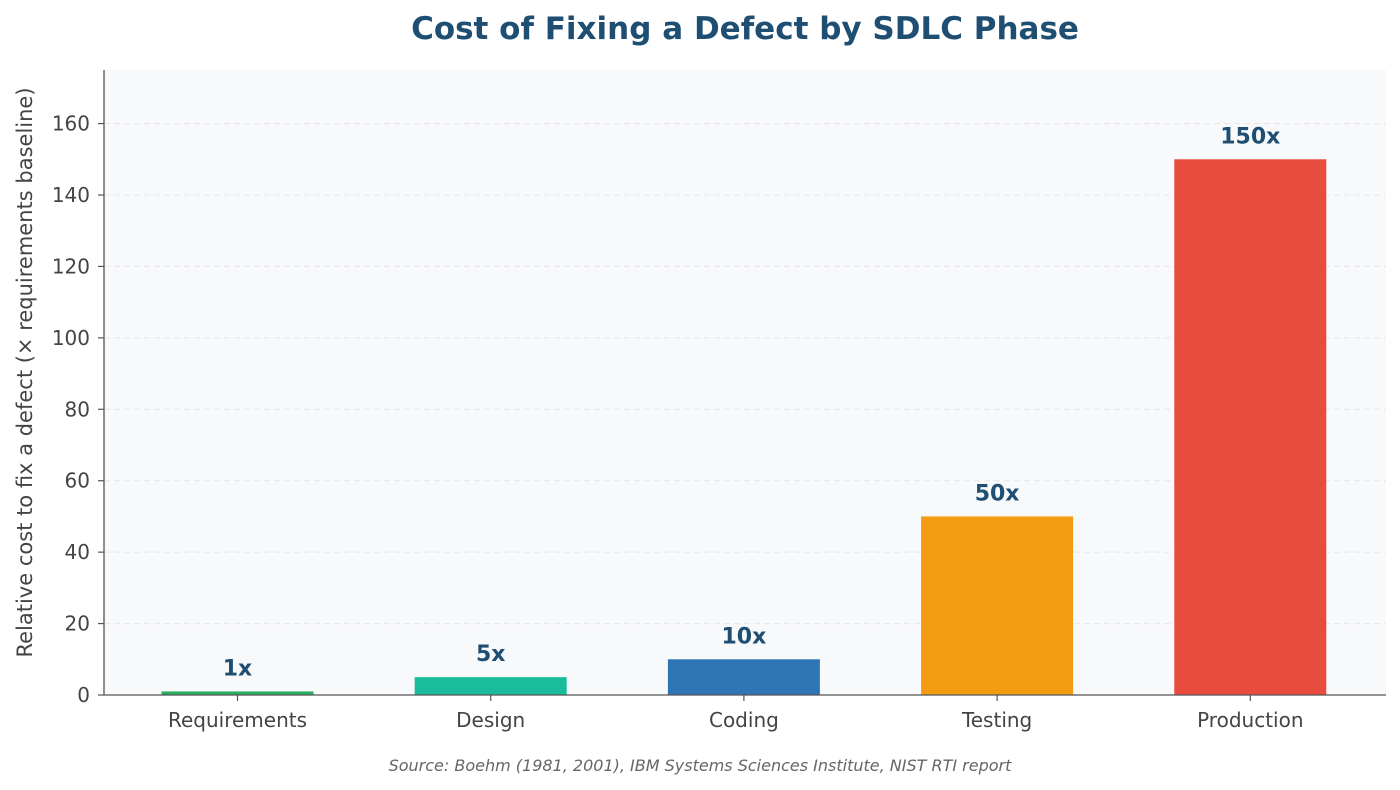 This screenshot has height=790, width=1400. I want to click on y-tick-label: 0, so click(83, 695).